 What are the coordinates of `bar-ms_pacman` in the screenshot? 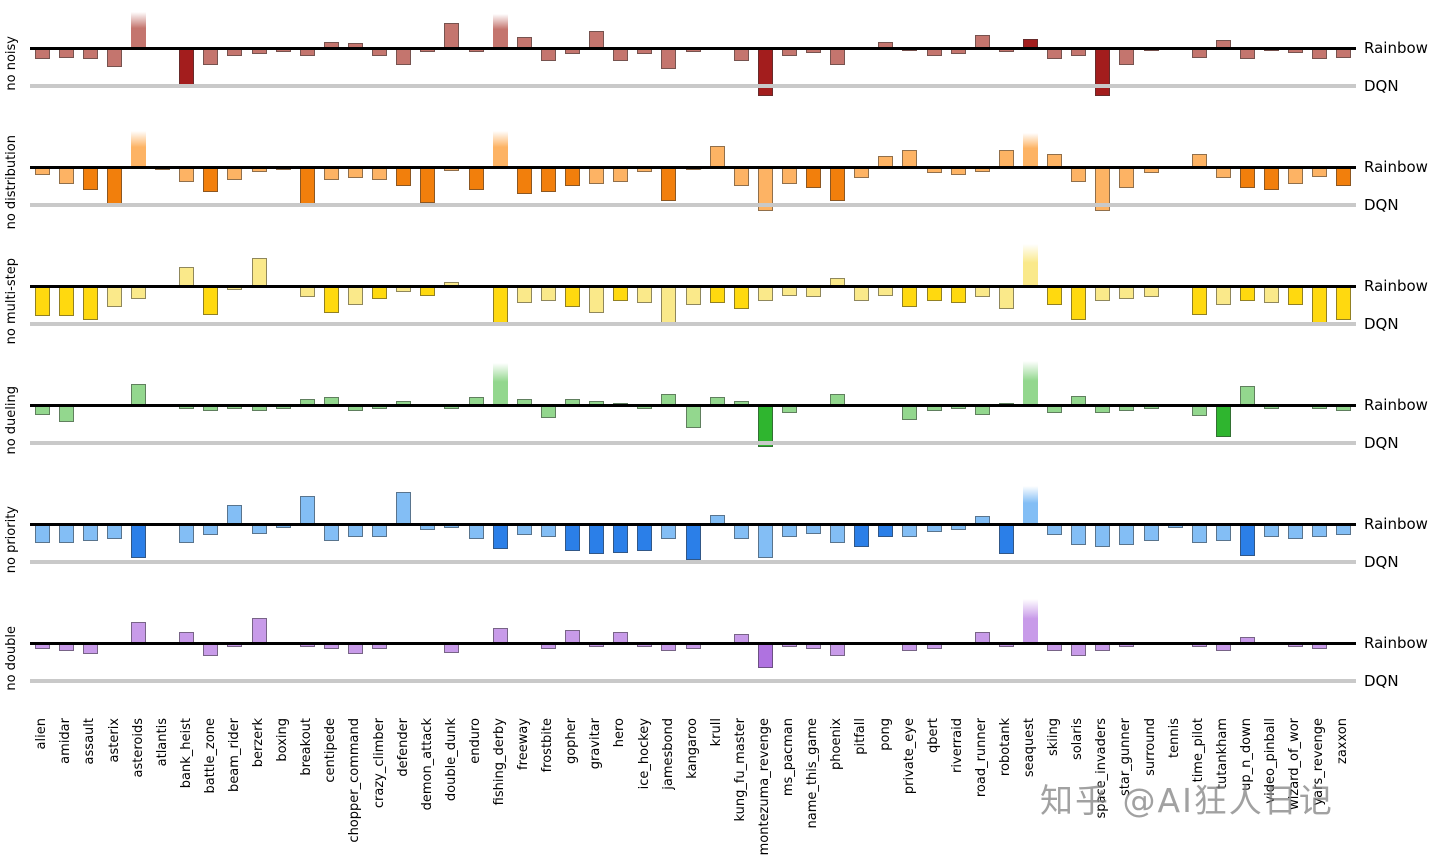 It's located at (789, 176).